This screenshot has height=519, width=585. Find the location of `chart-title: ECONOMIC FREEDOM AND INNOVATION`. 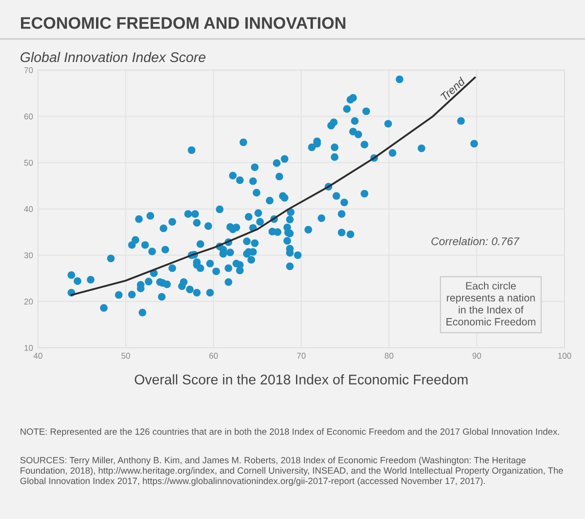

chart-title: ECONOMIC FREEDOM AND INNOVATION is located at coordinates (183, 23).